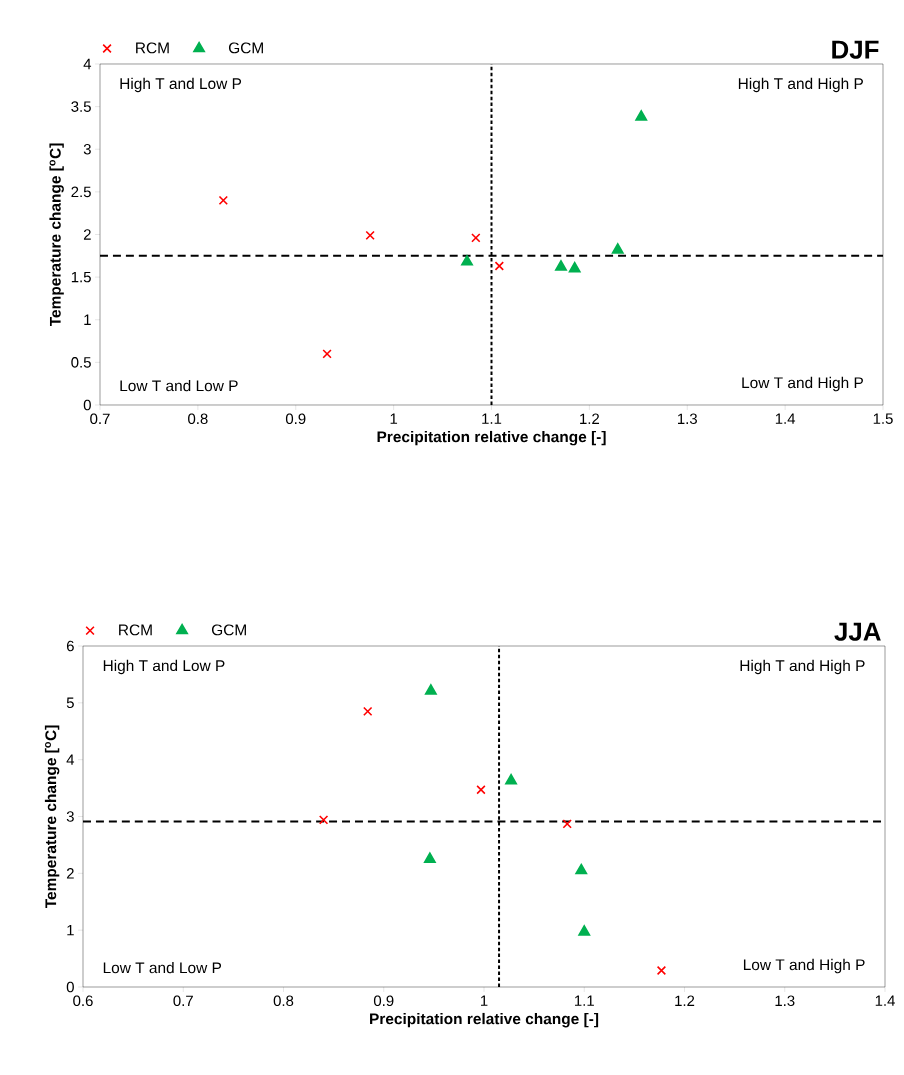 The width and height of the screenshot is (904, 1075). Describe the element at coordinates (70, 703) in the screenshot. I see `y-tick-label: 5` at that location.